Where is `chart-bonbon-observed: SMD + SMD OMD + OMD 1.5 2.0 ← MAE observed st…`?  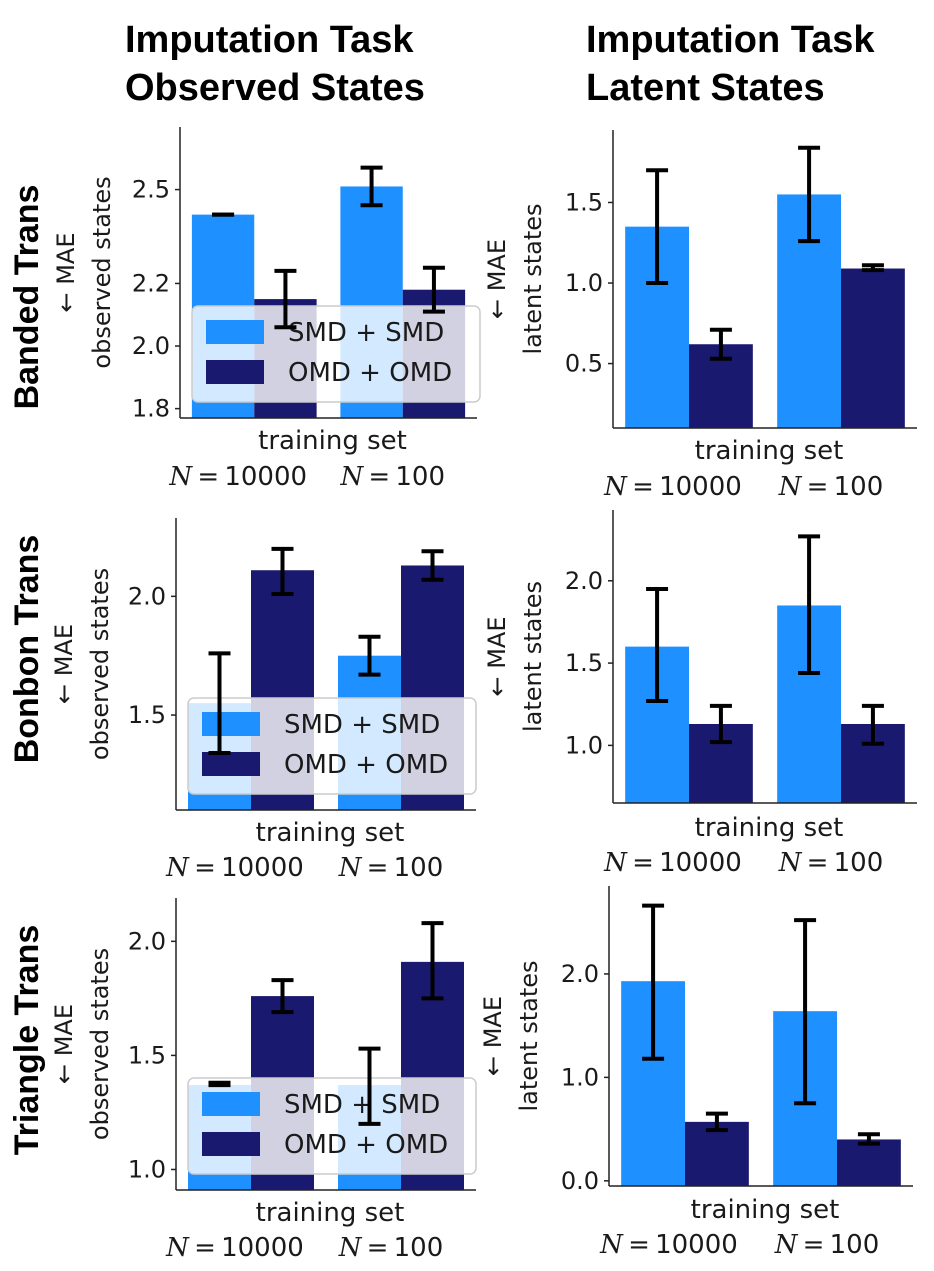
chart-bonbon-observed: SMD + SMD OMD + OMD 1.5 2.0 ← MAE observed st… is located at coordinates (263, 700).